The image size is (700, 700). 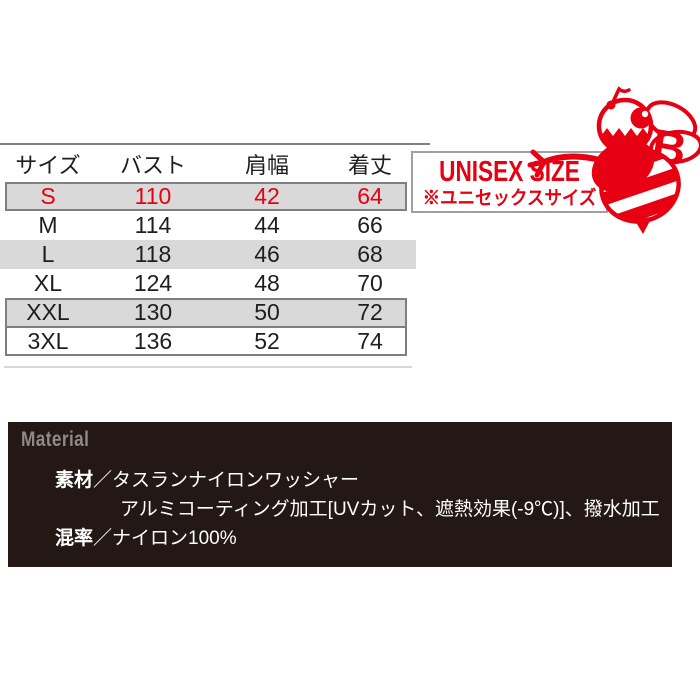 What do you see at coordinates (509, 198) in the screenshot?
I see `unisex-badge-subtitle: ※ユニセックスサイズ` at bounding box center [509, 198].